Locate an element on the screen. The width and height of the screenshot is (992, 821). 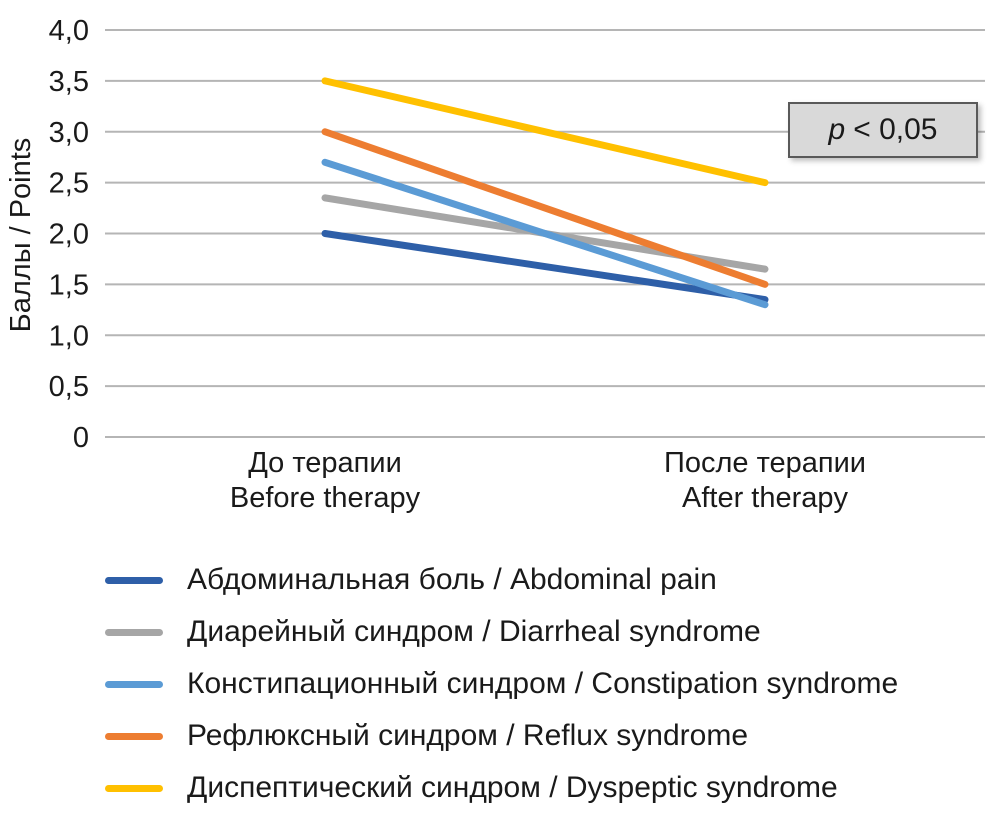
legend-label: Абдоминальная боль / Abdominal pain is located at coordinates (452, 579).